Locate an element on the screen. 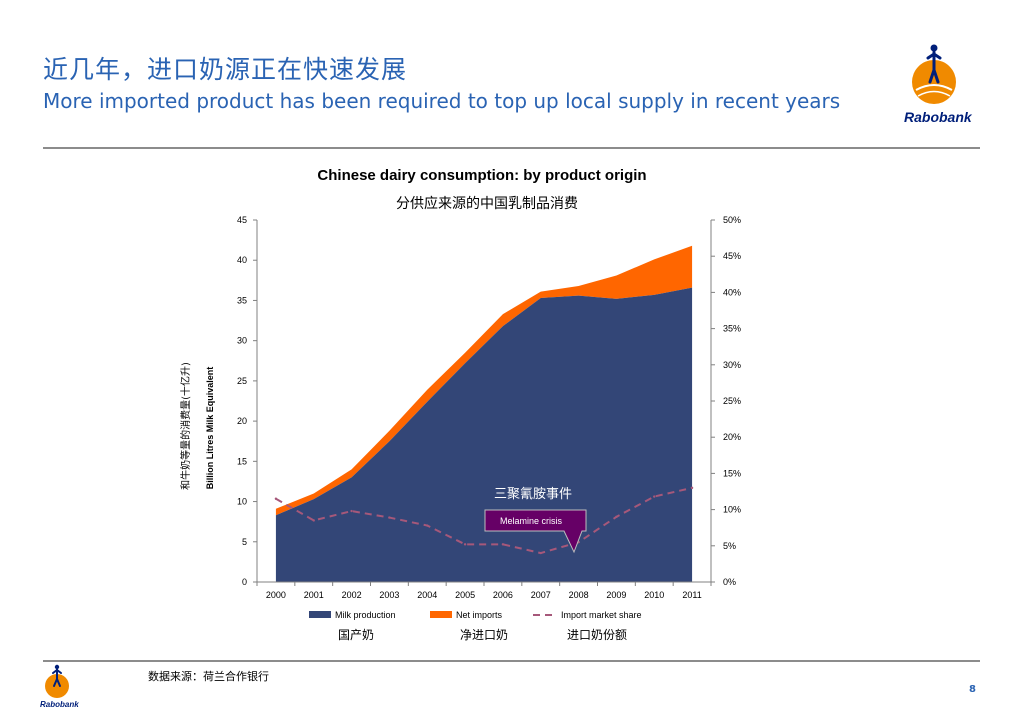 The image size is (1023, 723). legend-label-chinese: 进口奶份额 is located at coordinates (597, 635).